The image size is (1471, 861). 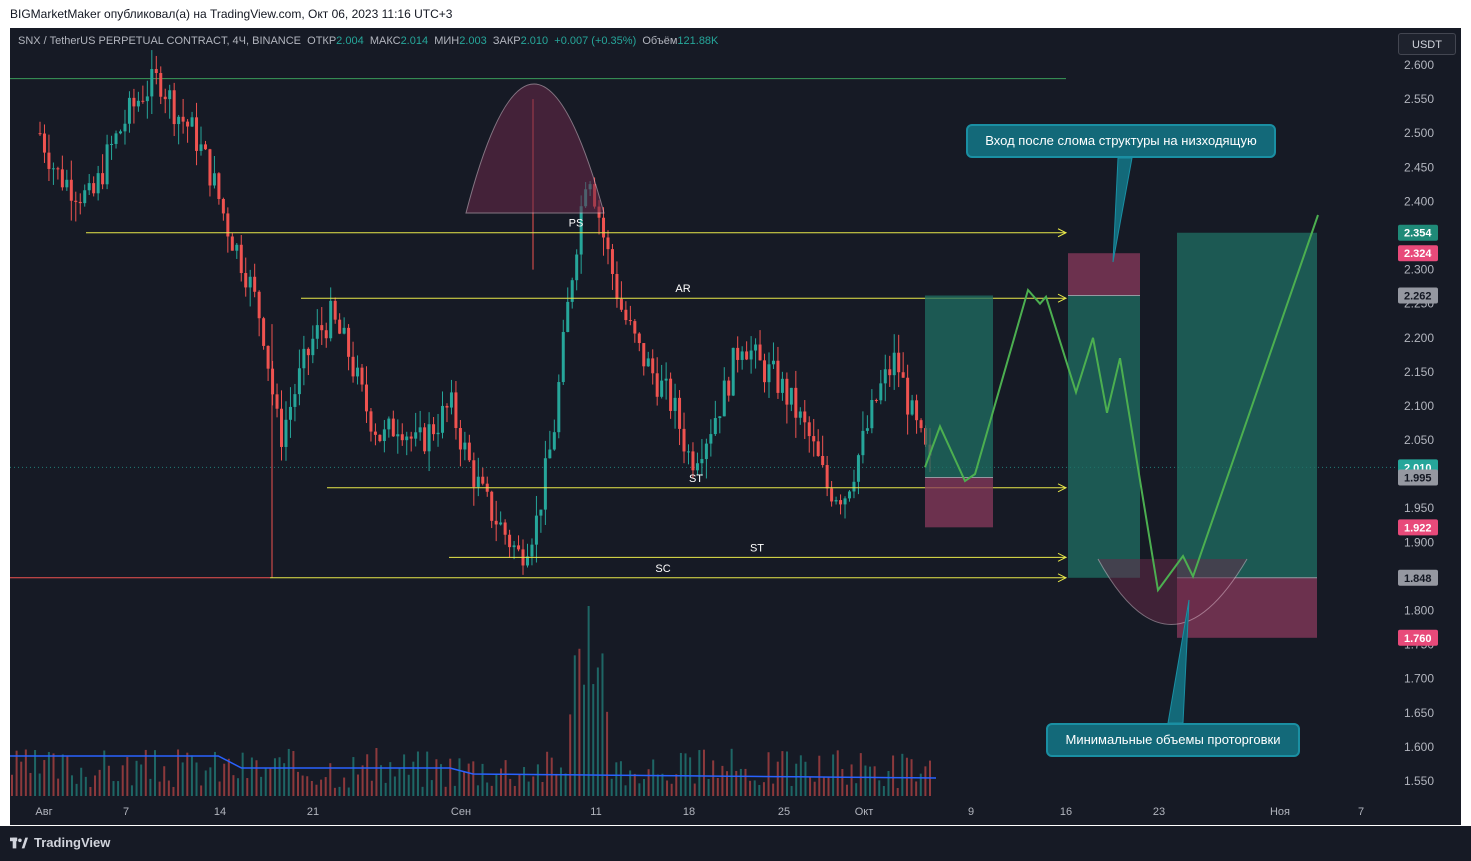 What do you see at coordinates (959, 502) in the screenshot?
I see `position-loss-zone` at bounding box center [959, 502].